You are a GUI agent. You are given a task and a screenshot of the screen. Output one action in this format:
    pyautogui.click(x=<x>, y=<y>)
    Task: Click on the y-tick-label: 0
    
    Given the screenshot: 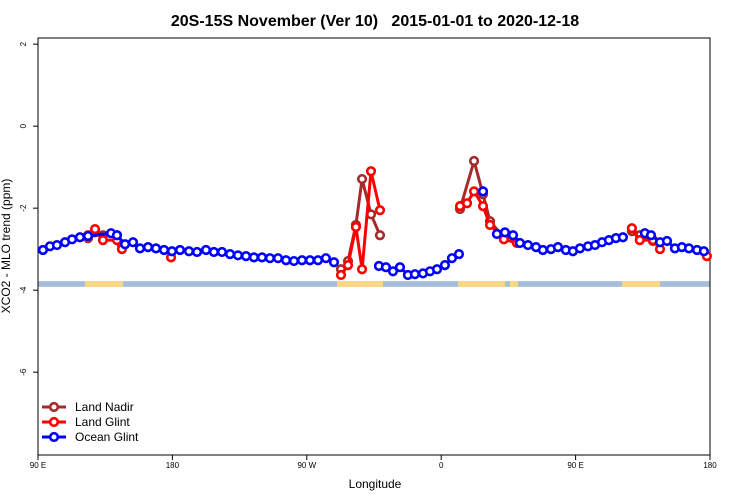 What is the action you would take?
    pyautogui.click(x=23, y=125)
    